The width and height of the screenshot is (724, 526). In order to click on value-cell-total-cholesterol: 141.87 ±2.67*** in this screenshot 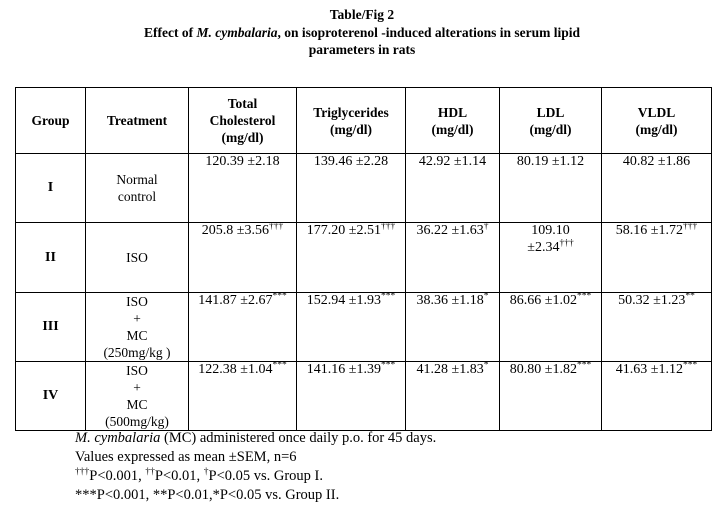, I will do `click(242, 327)`.